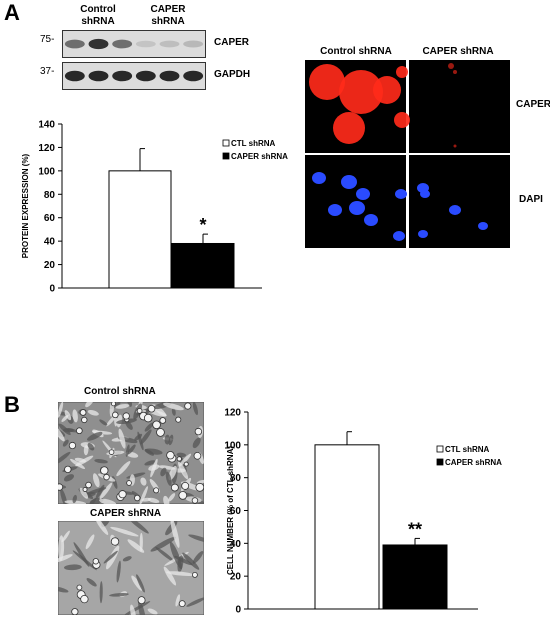  Describe the element at coordinates (50, 195) in the screenshot. I see `y-tick-label: 80` at that location.